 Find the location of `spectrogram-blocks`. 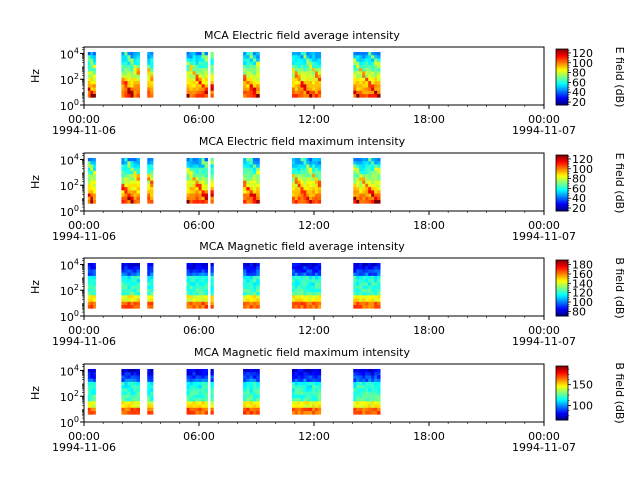

spectrogram-blocks is located at coordinates (234, 74).